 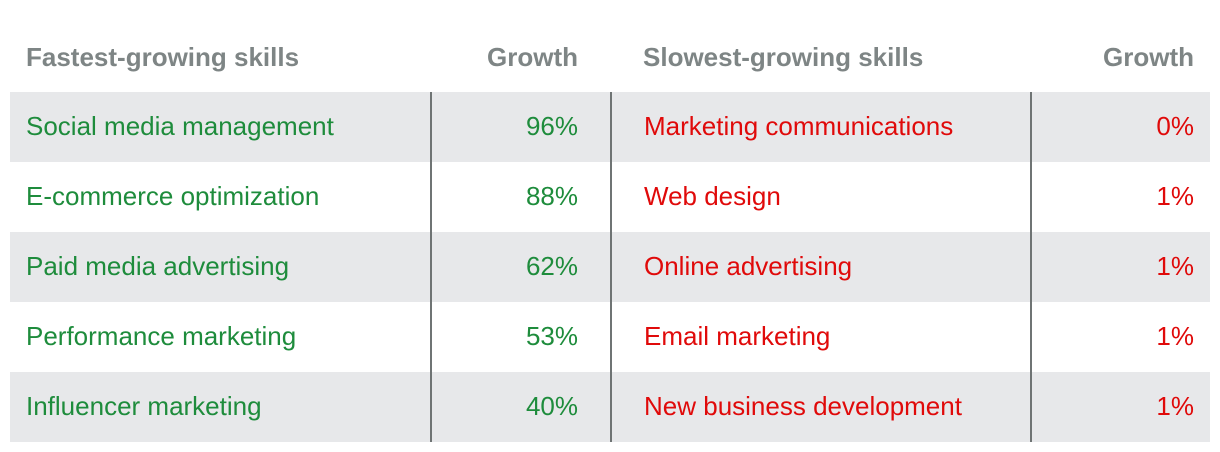 What do you see at coordinates (1175, 126) in the screenshot?
I see `slow-skill-growth: 0%` at bounding box center [1175, 126].